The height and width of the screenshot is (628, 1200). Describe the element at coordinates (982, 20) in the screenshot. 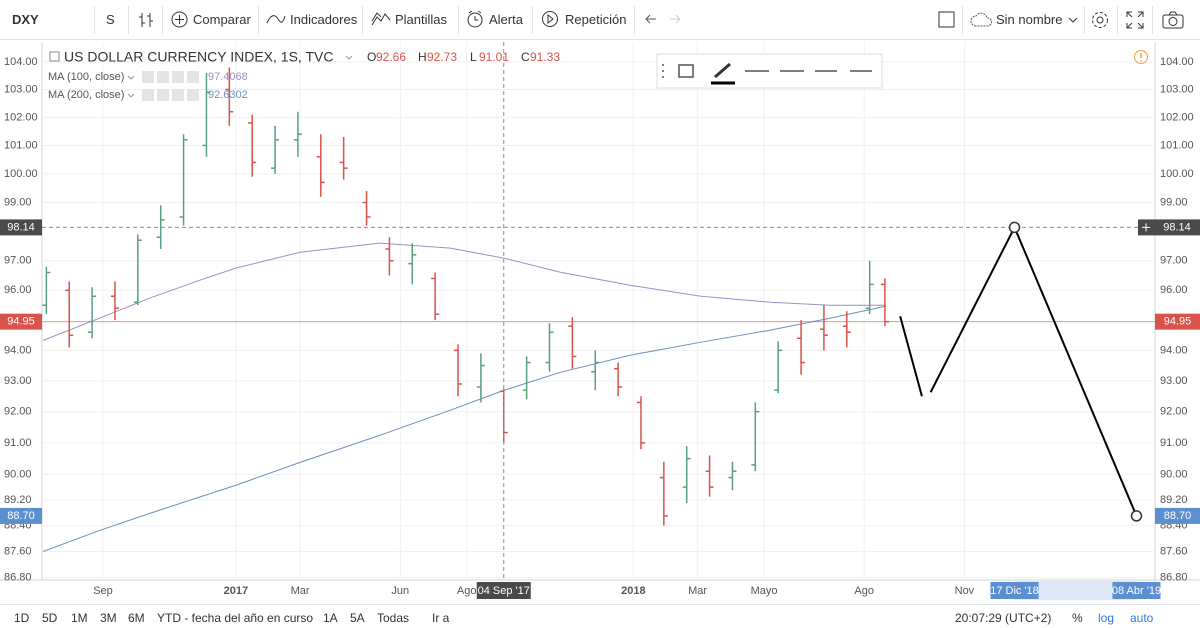

I see `cloud-icon` at that location.